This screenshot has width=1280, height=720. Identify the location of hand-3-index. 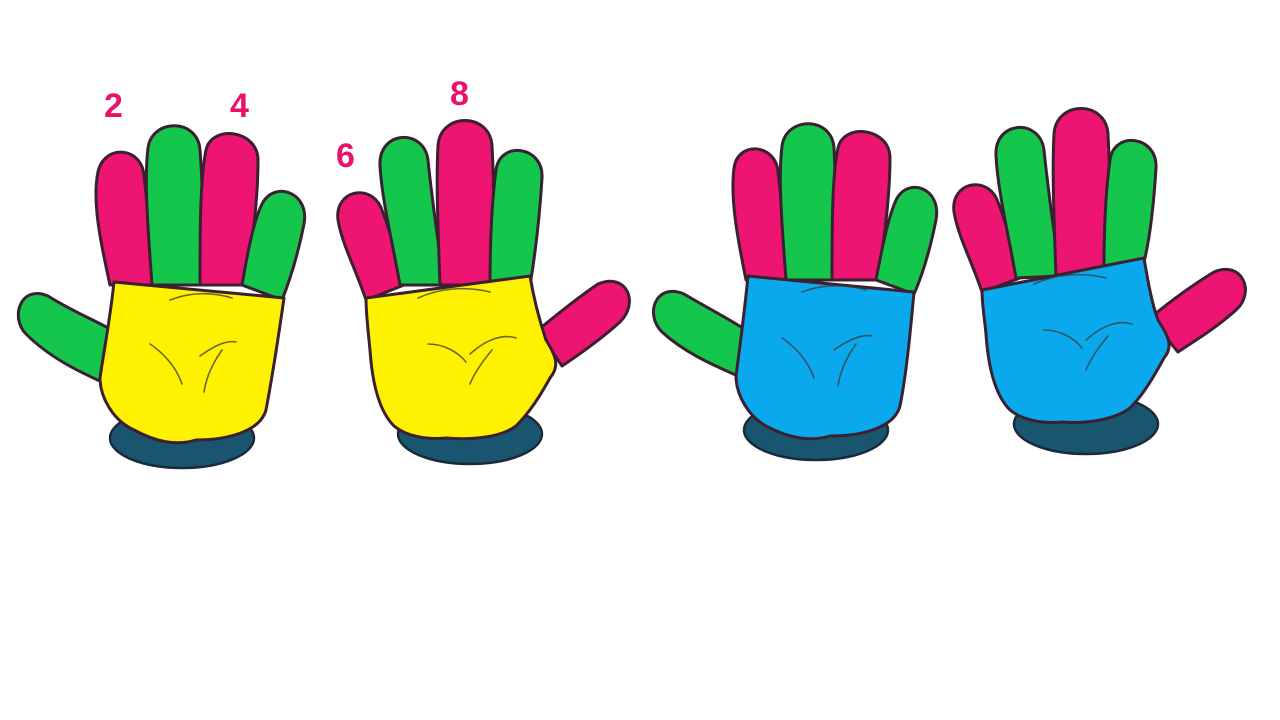
(906, 240).